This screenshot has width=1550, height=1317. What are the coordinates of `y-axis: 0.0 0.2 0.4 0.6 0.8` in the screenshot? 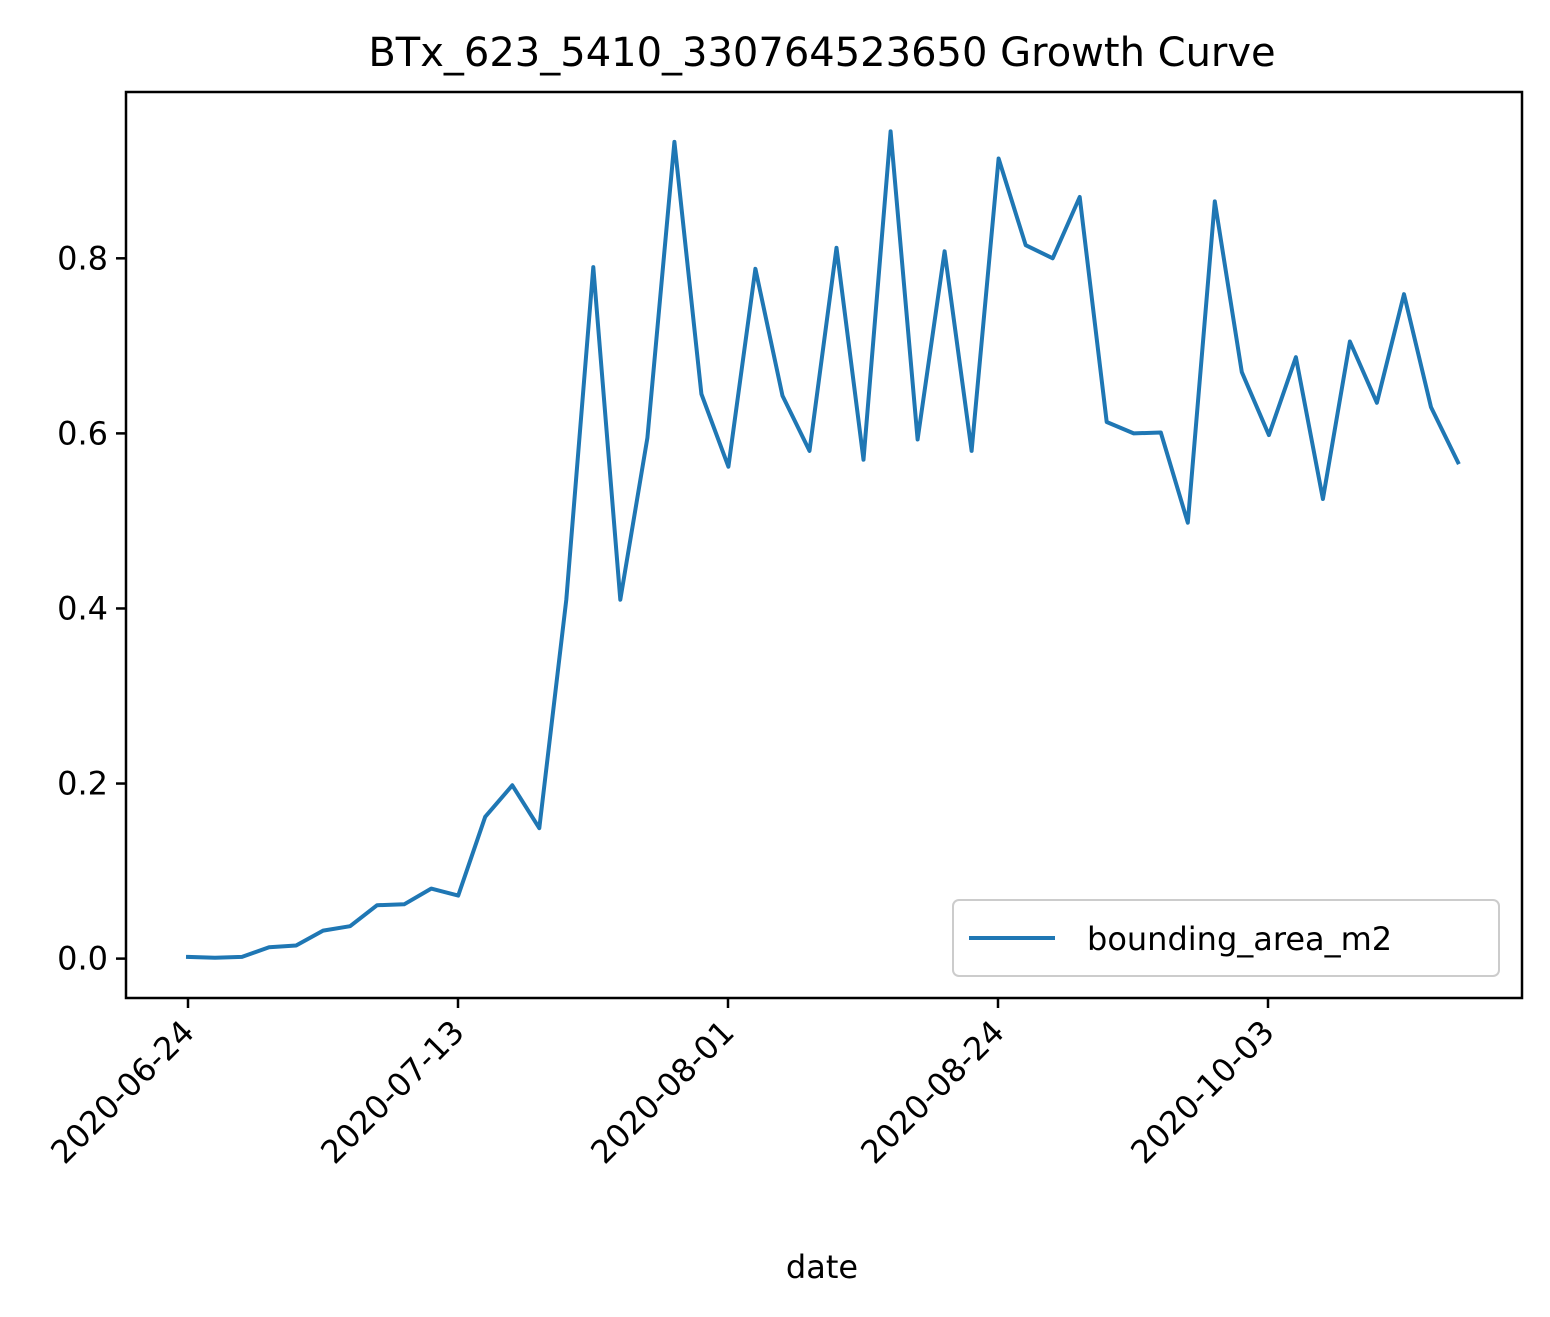 It's located at (91, 608).